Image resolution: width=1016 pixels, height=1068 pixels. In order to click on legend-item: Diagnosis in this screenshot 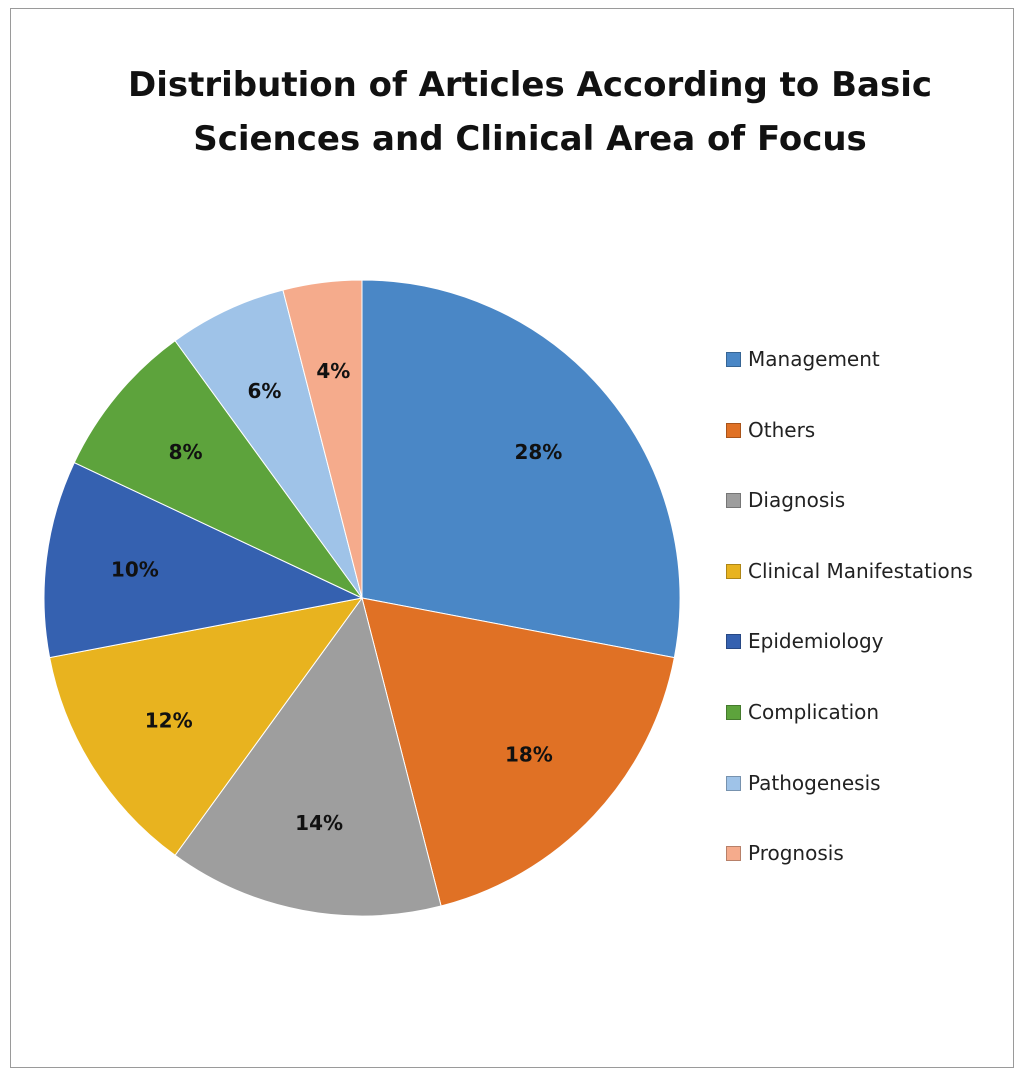, I will do `click(849, 519)`.